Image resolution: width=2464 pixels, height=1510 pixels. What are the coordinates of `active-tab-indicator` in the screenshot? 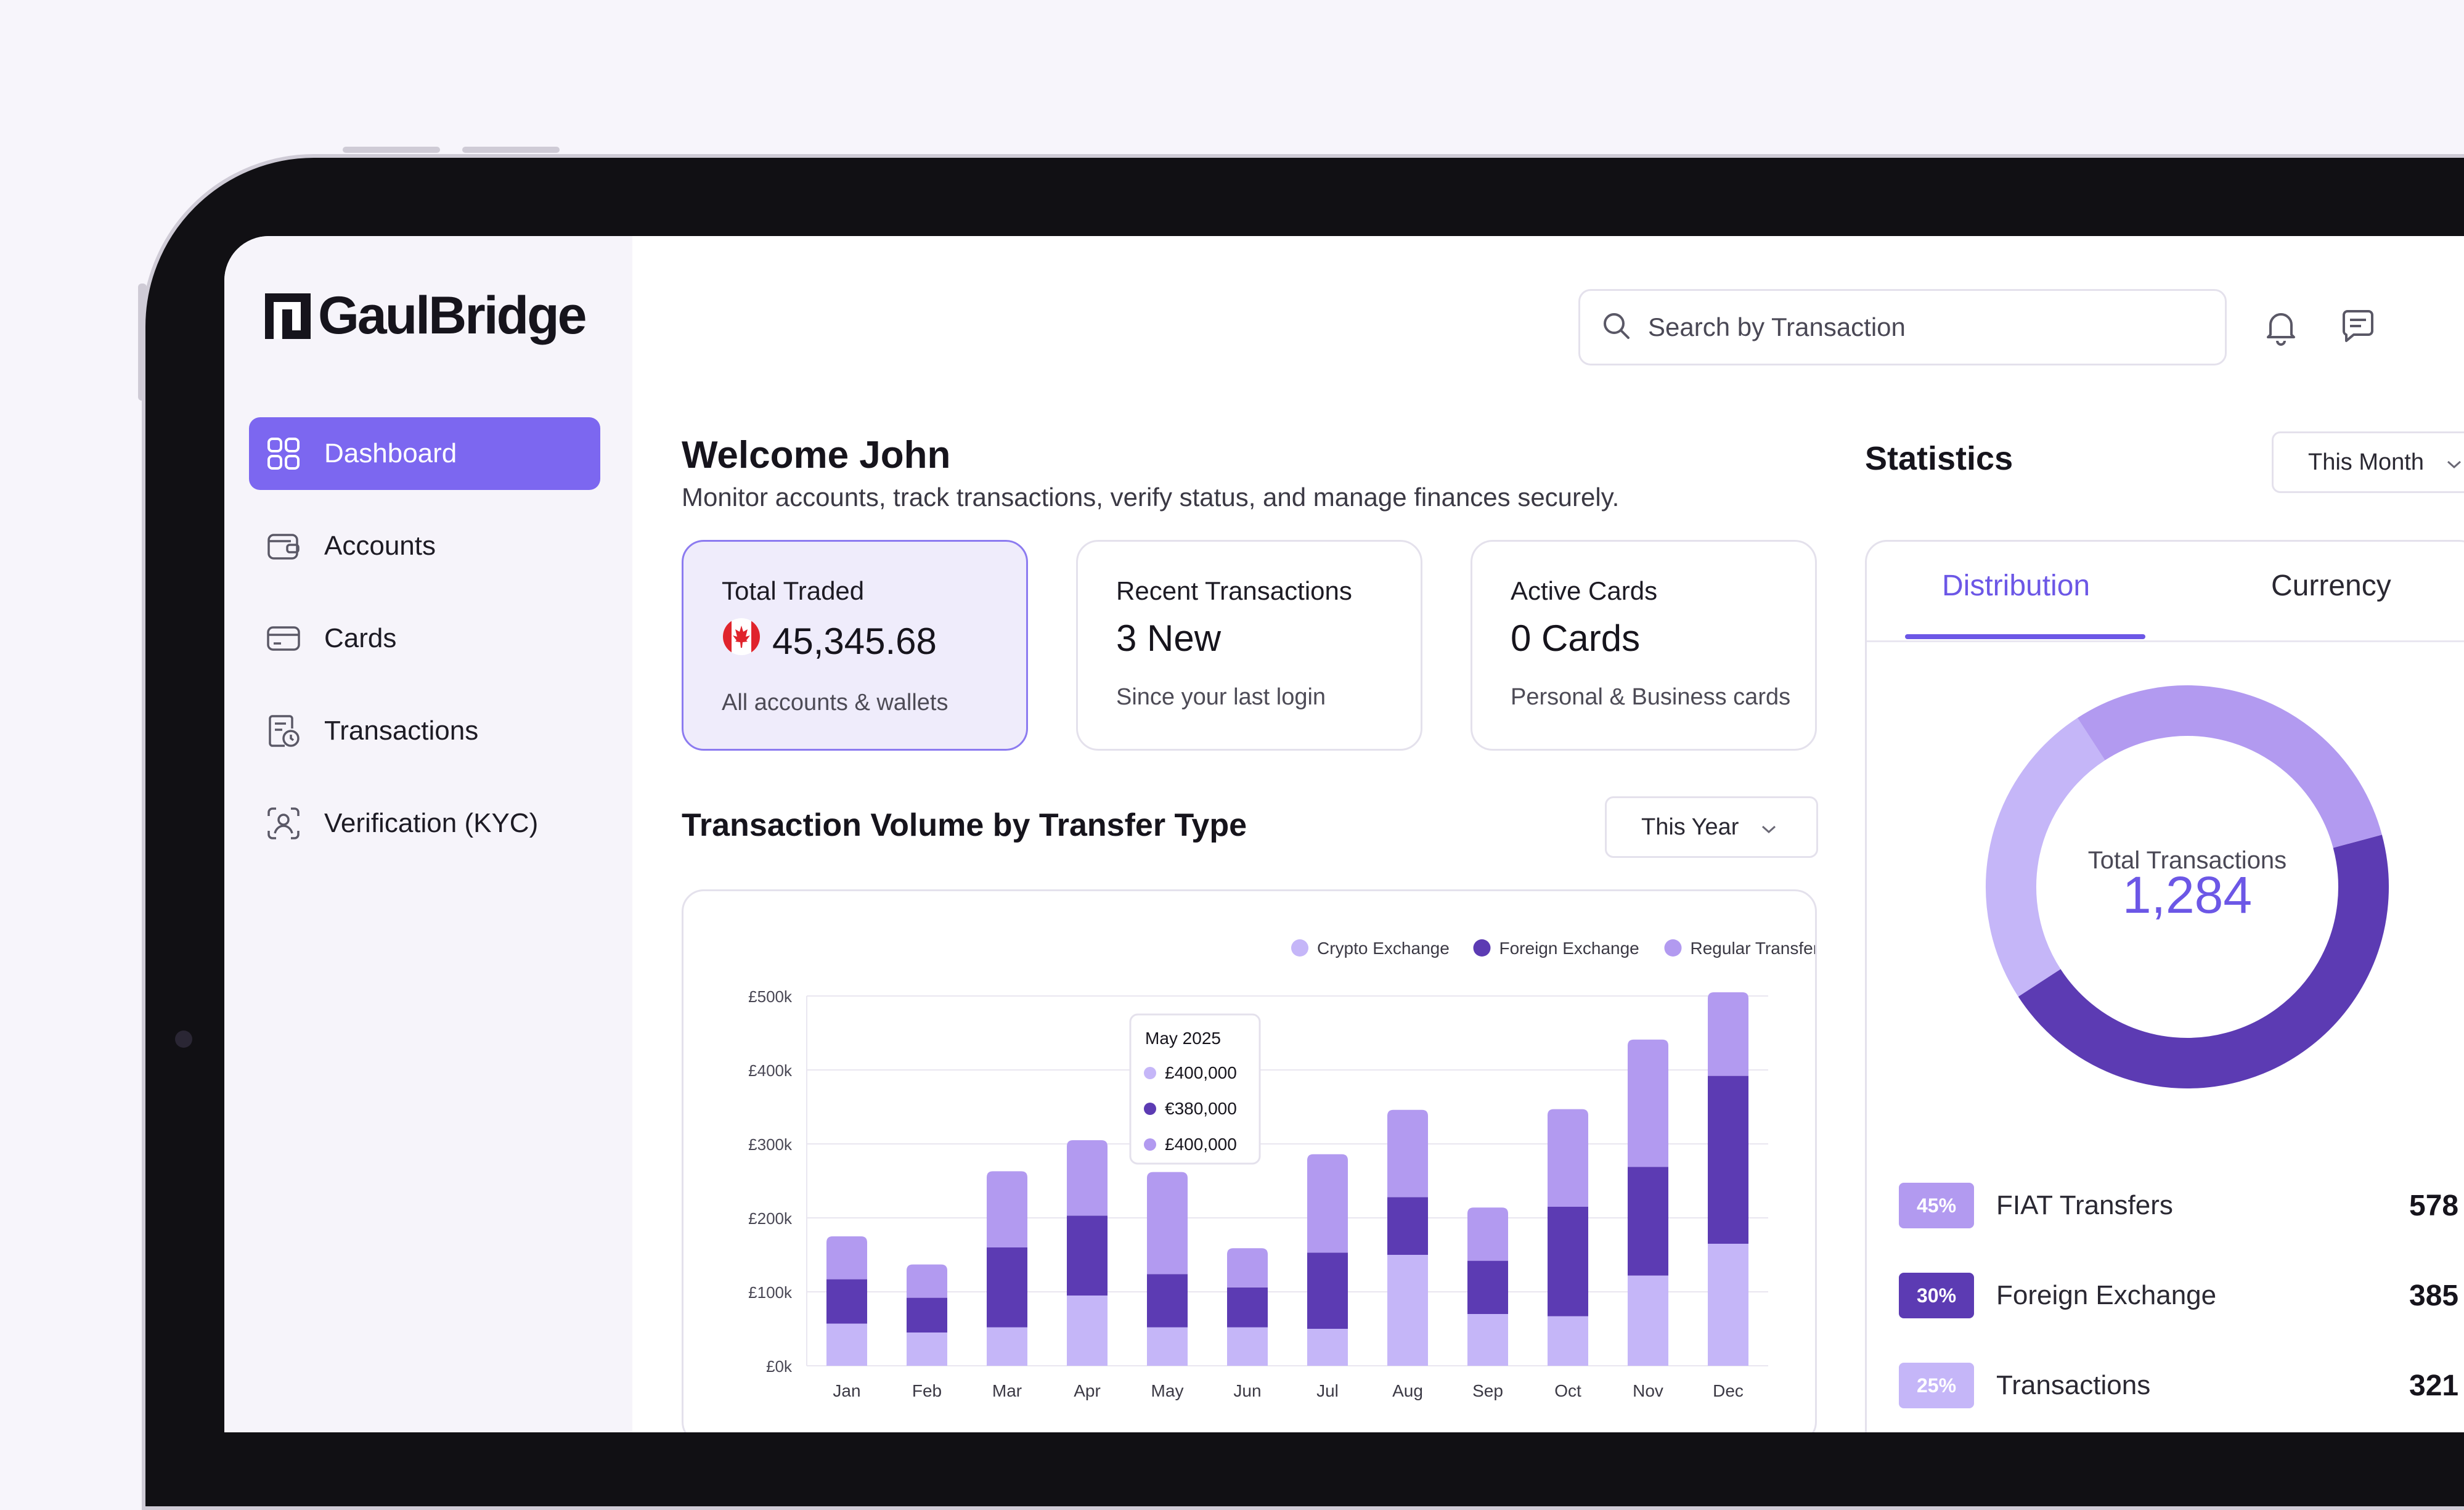 It's located at (2025, 636).